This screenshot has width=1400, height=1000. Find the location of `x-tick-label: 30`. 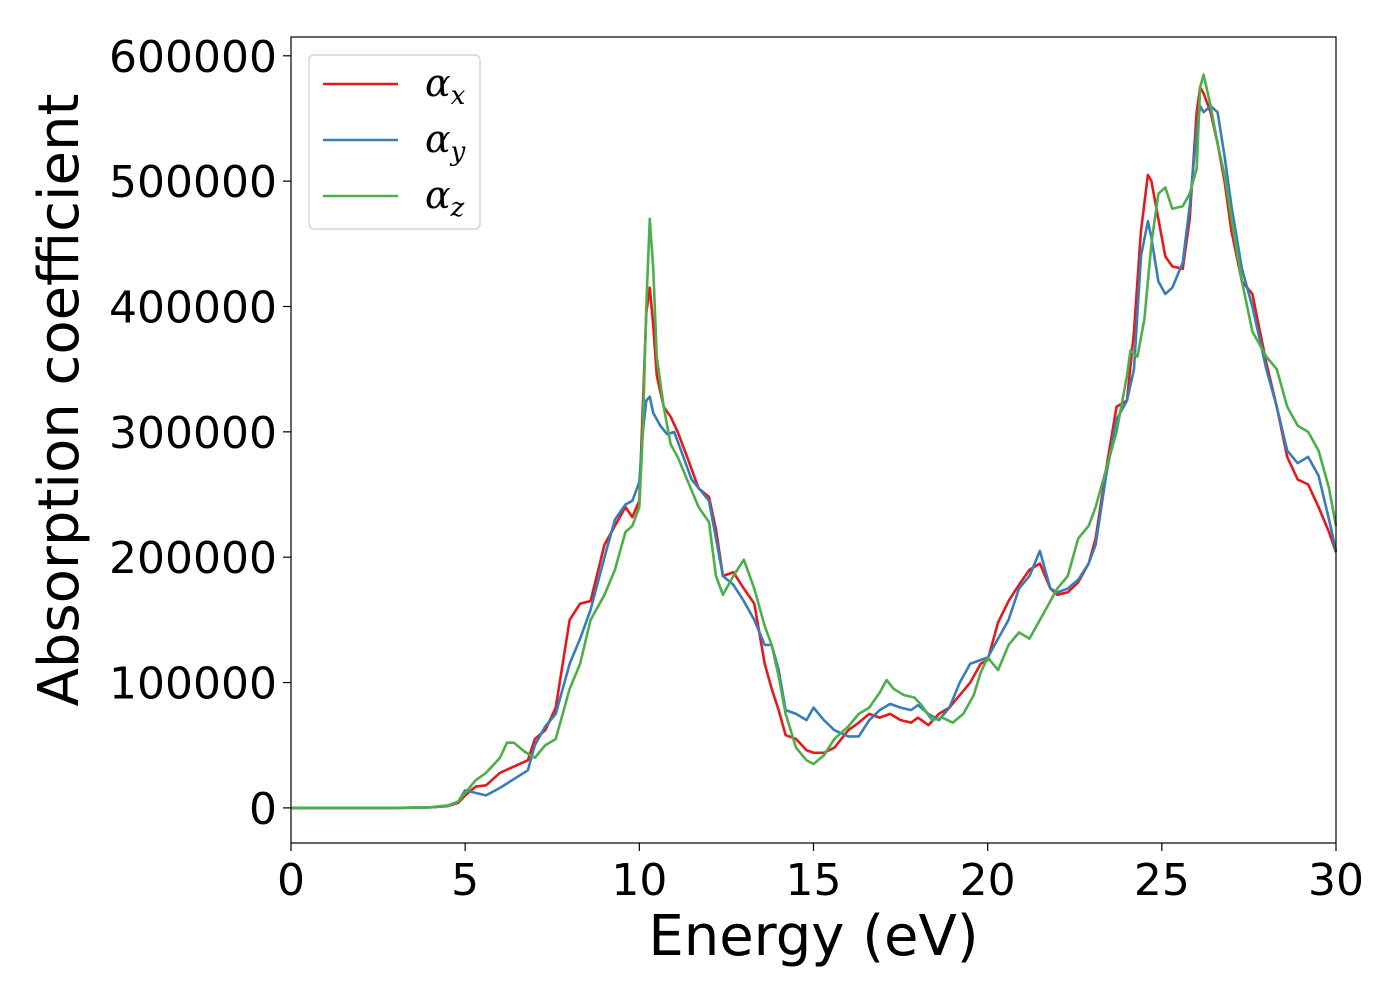

x-tick-label: 30 is located at coordinates (1336, 880).